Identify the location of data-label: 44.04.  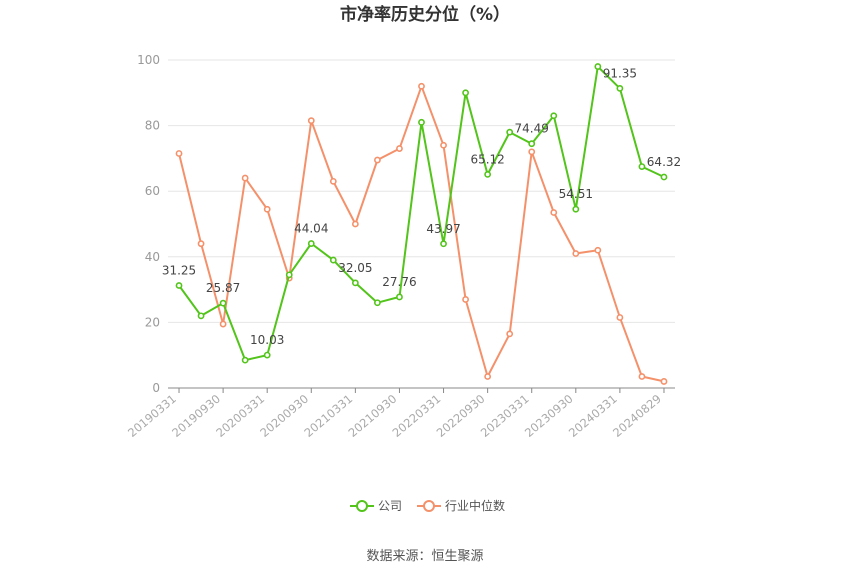
(311, 229).